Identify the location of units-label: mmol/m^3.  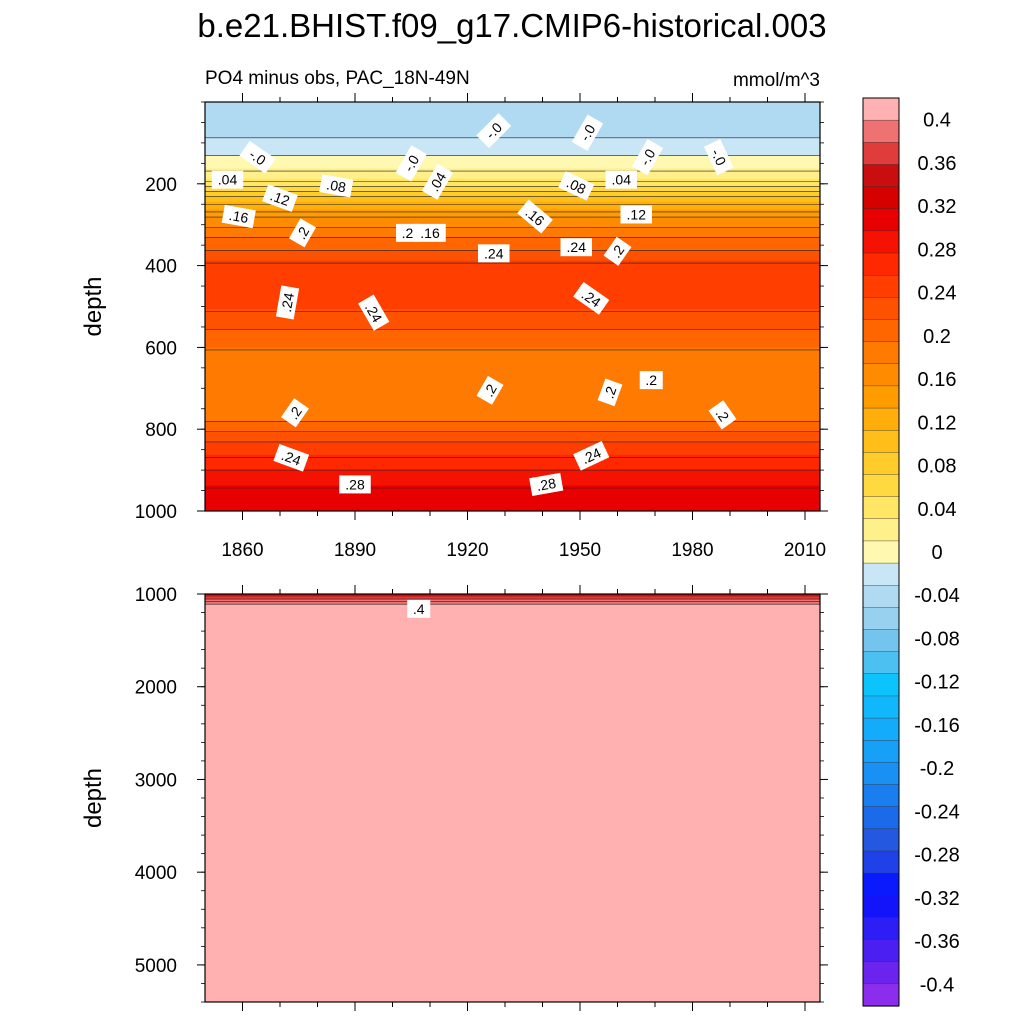
(776, 80).